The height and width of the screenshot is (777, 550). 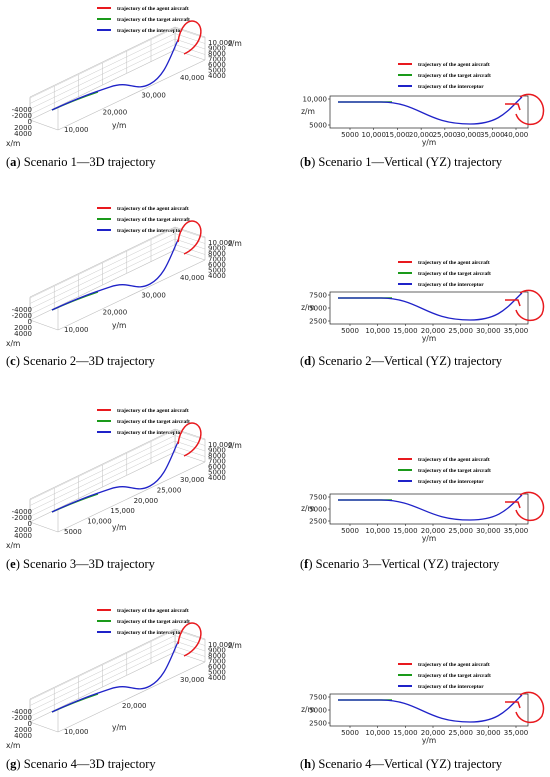 I want to click on trajectory-agent, so click(x=189, y=37).